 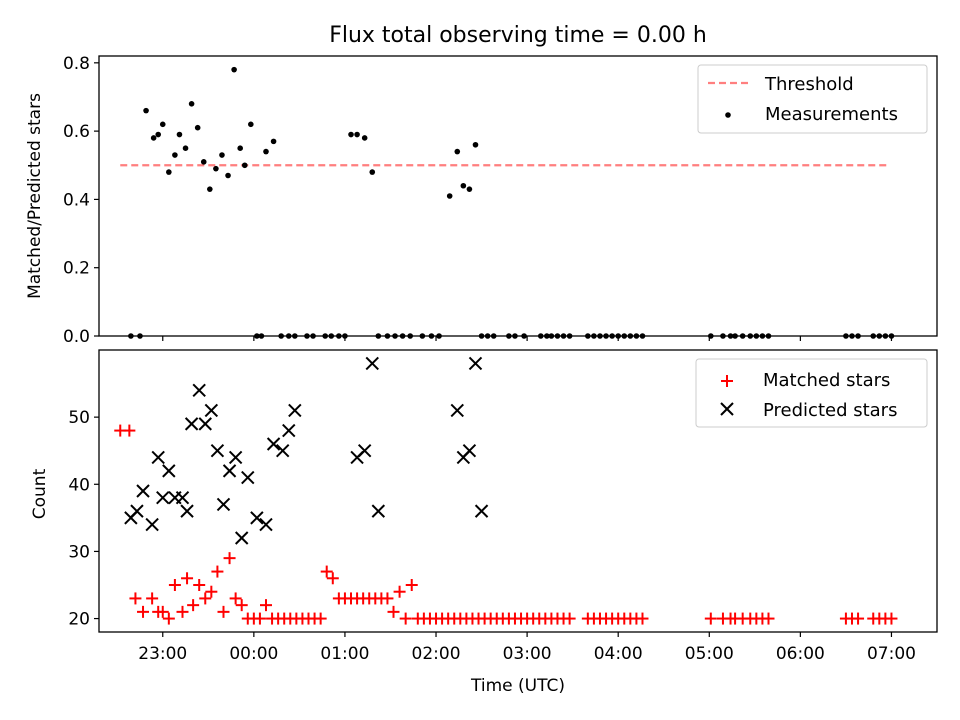 What do you see at coordinates (76, 269) in the screenshot?
I see `y-tick-label: 0.2` at bounding box center [76, 269].